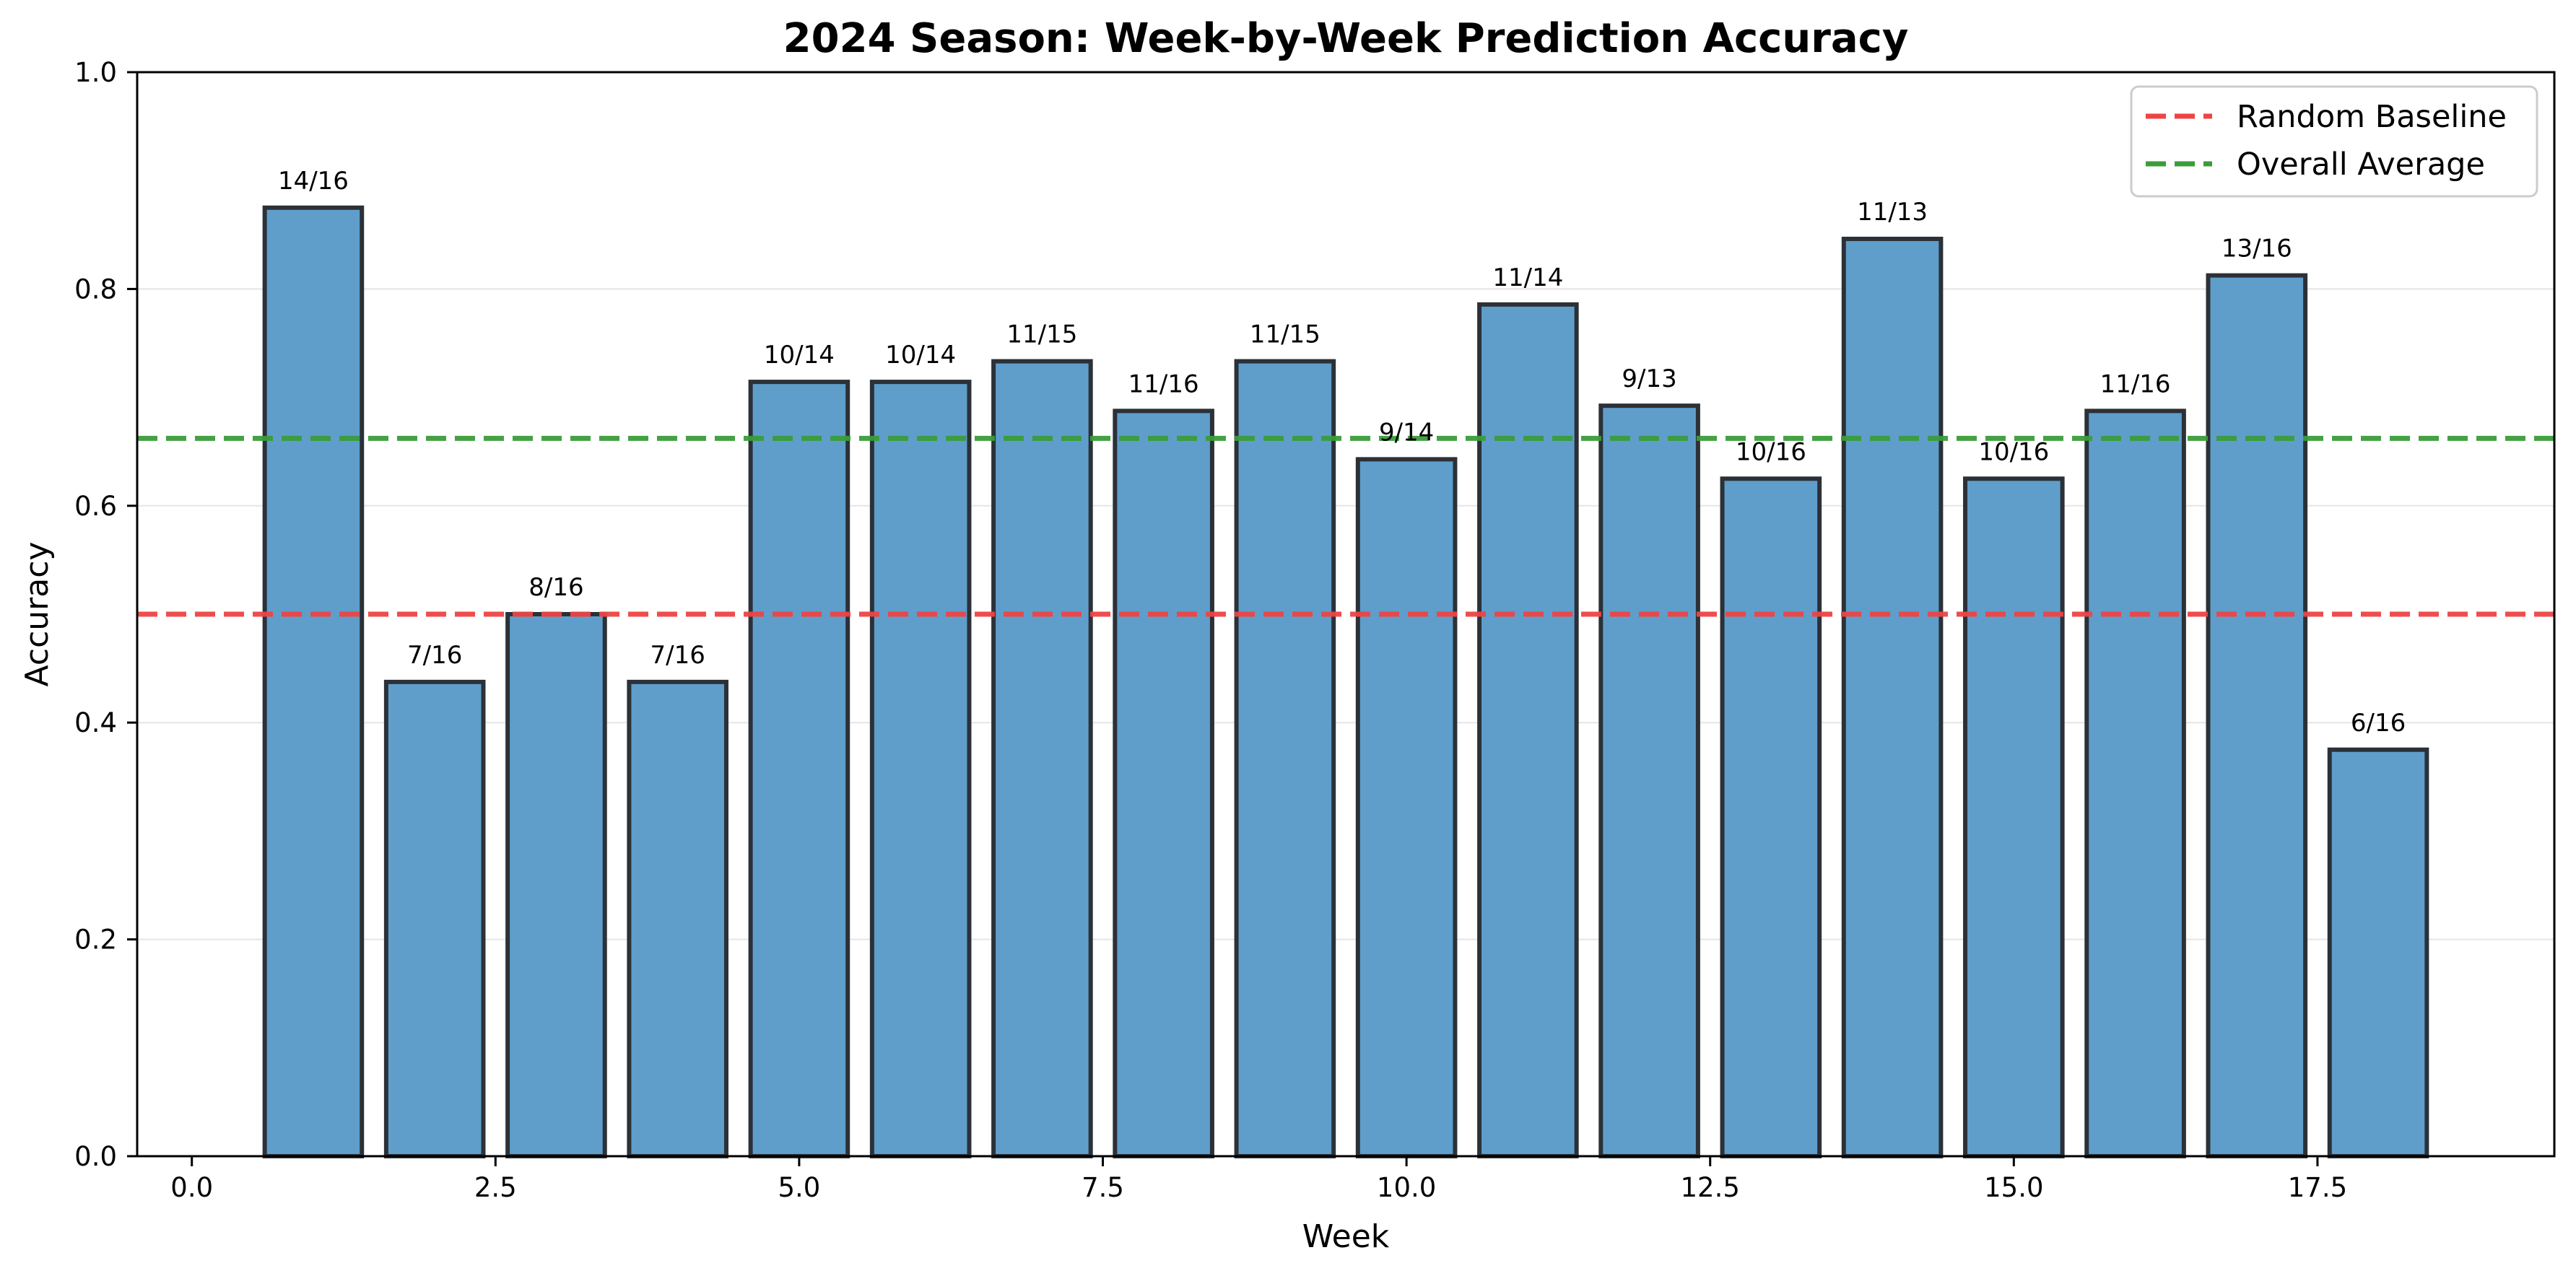 This screenshot has width=2576, height=1276. Describe the element at coordinates (105, 614) in the screenshot. I see `y-axis-ticks: 0.0 0.2 0.4 0.6 0.8 1.0` at that location.